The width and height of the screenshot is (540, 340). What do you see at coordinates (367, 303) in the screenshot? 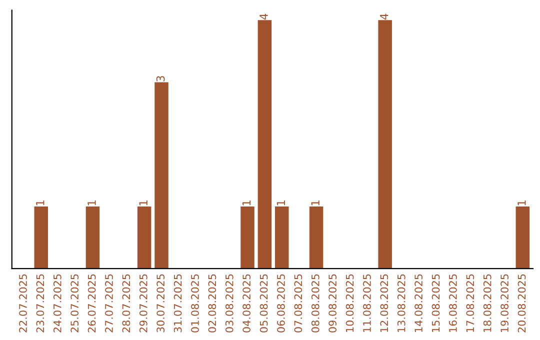
I see `x-tick-label: 11.08.2025` at bounding box center [367, 303].